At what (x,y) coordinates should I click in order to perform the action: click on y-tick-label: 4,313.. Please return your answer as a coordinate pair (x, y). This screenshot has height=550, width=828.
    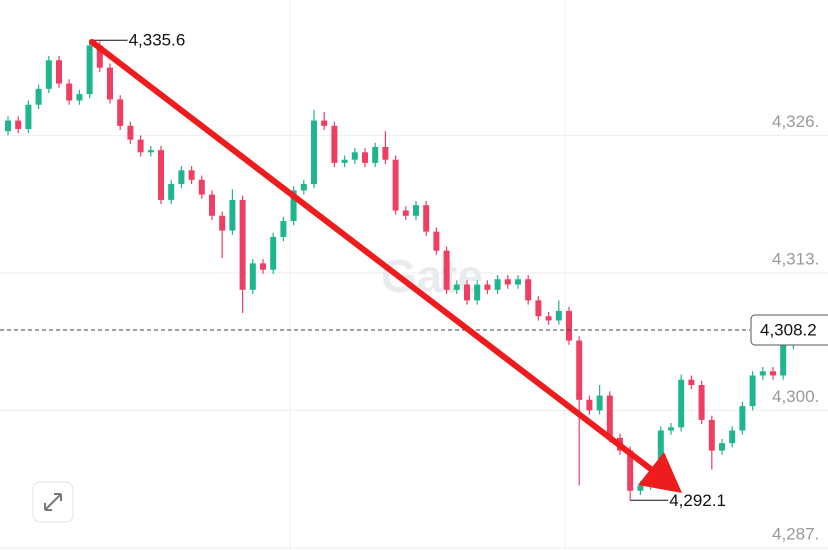
    Looking at the image, I should click on (795, 258).